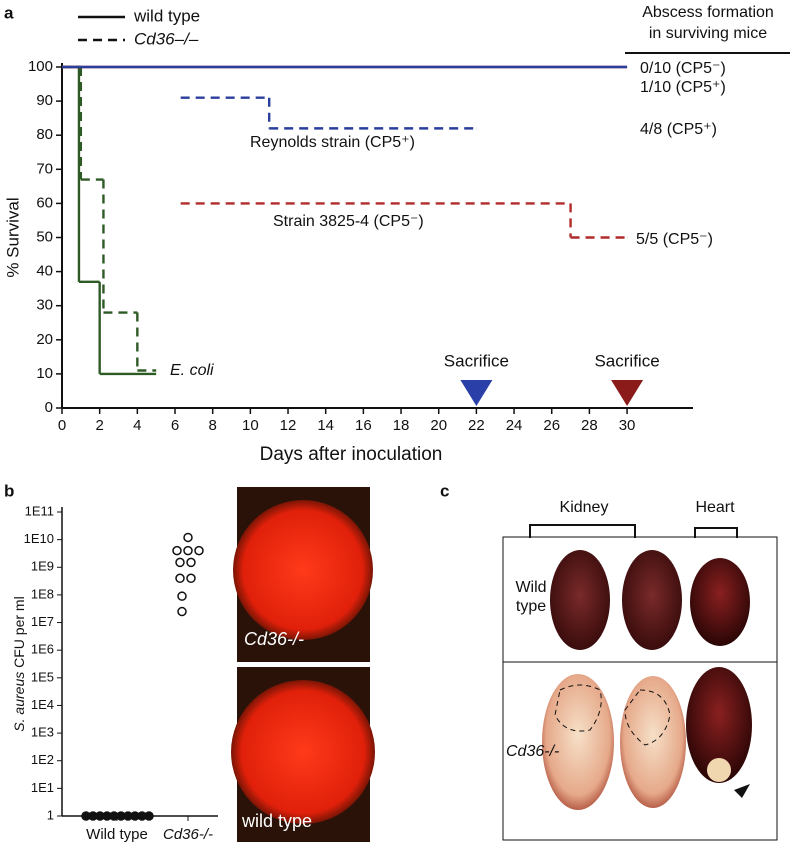 The height and width of the screenshot is (853, 792). I want to click on y-tick-label: 90, so click(44, 100).